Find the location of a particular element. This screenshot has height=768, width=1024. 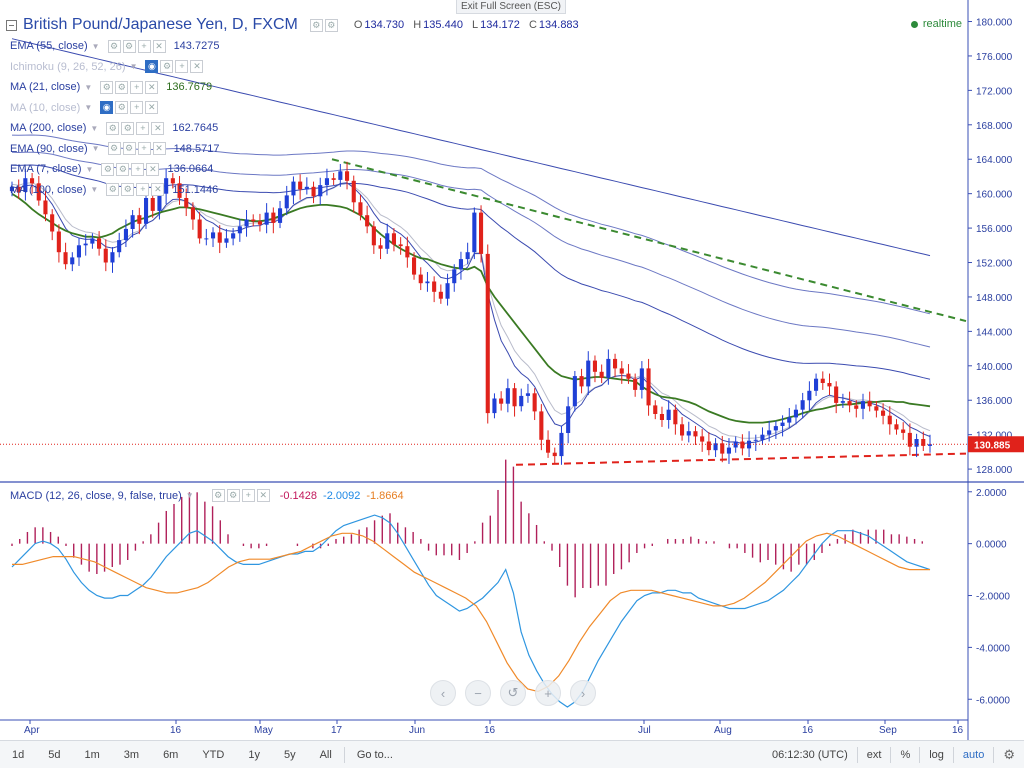

time-tick-label: Sep is located at coordinates (888, 730).